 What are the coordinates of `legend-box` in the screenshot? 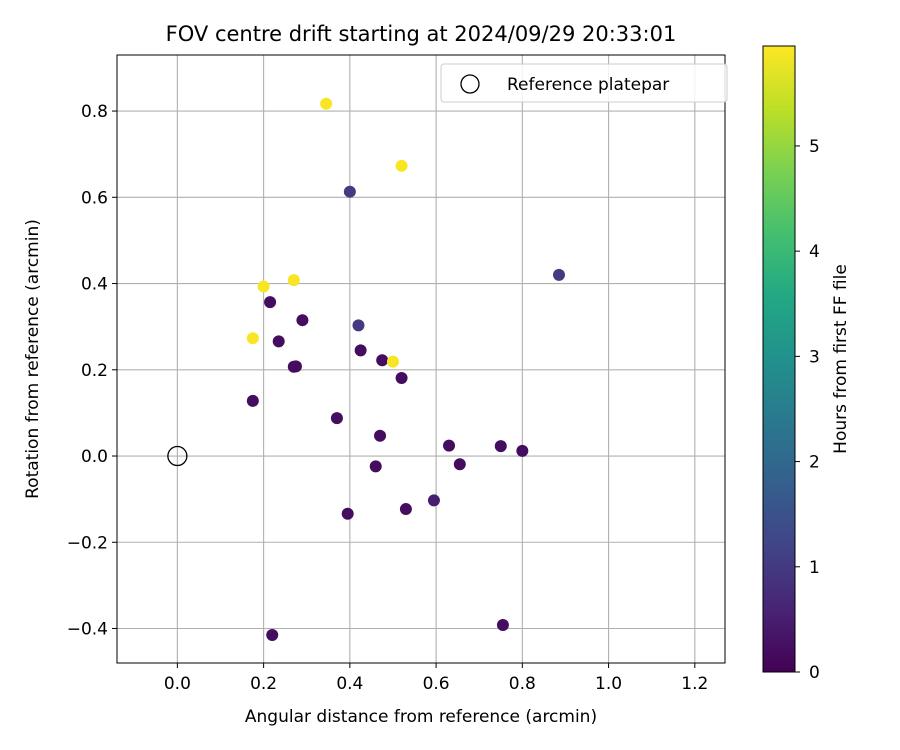 It's located at (584, 83).